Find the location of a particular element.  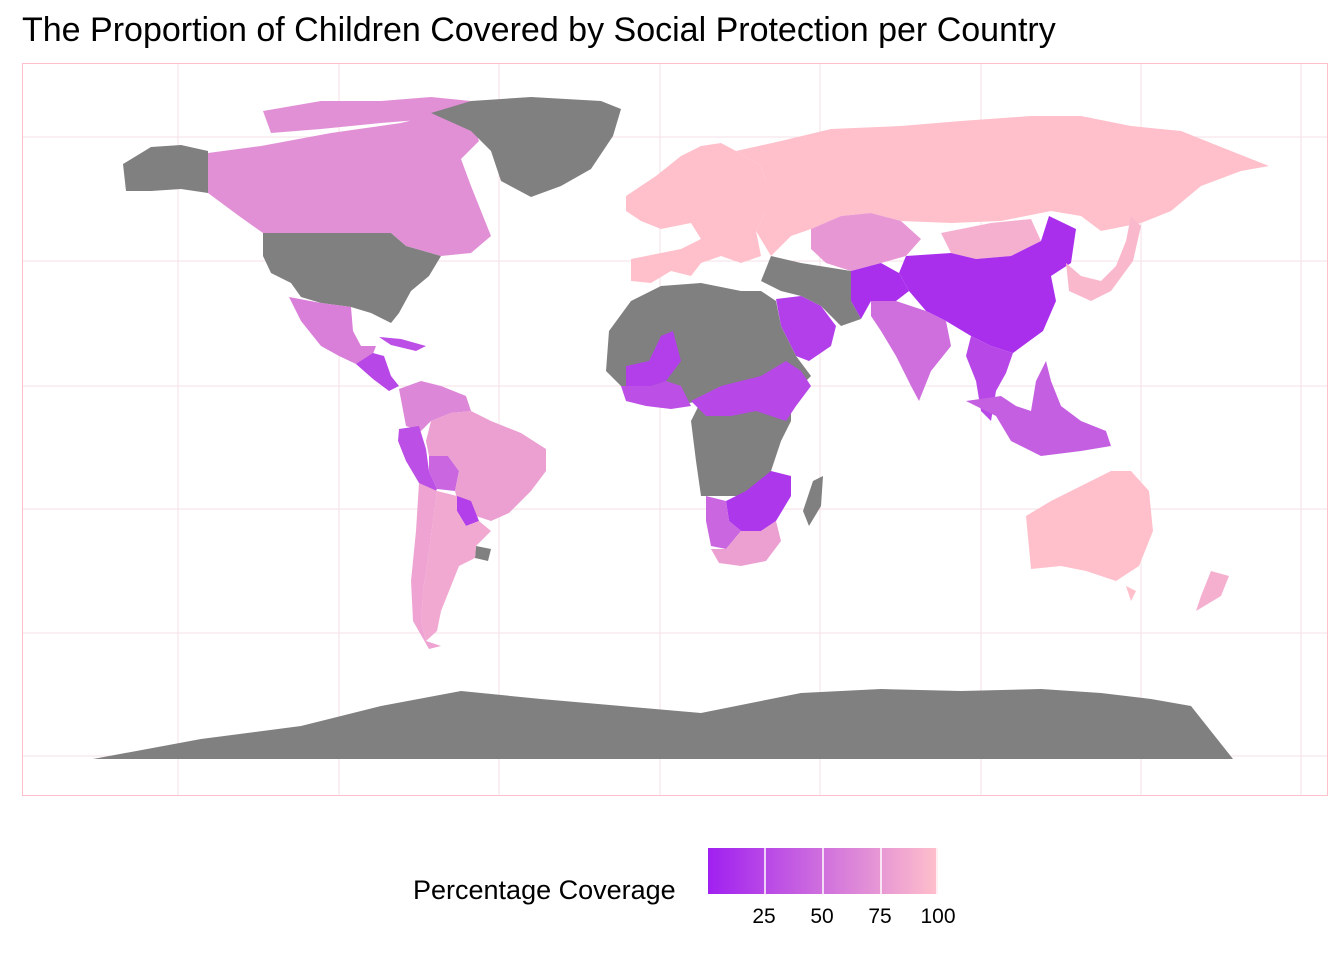

region-central-america is located at coordinates (377, 372).